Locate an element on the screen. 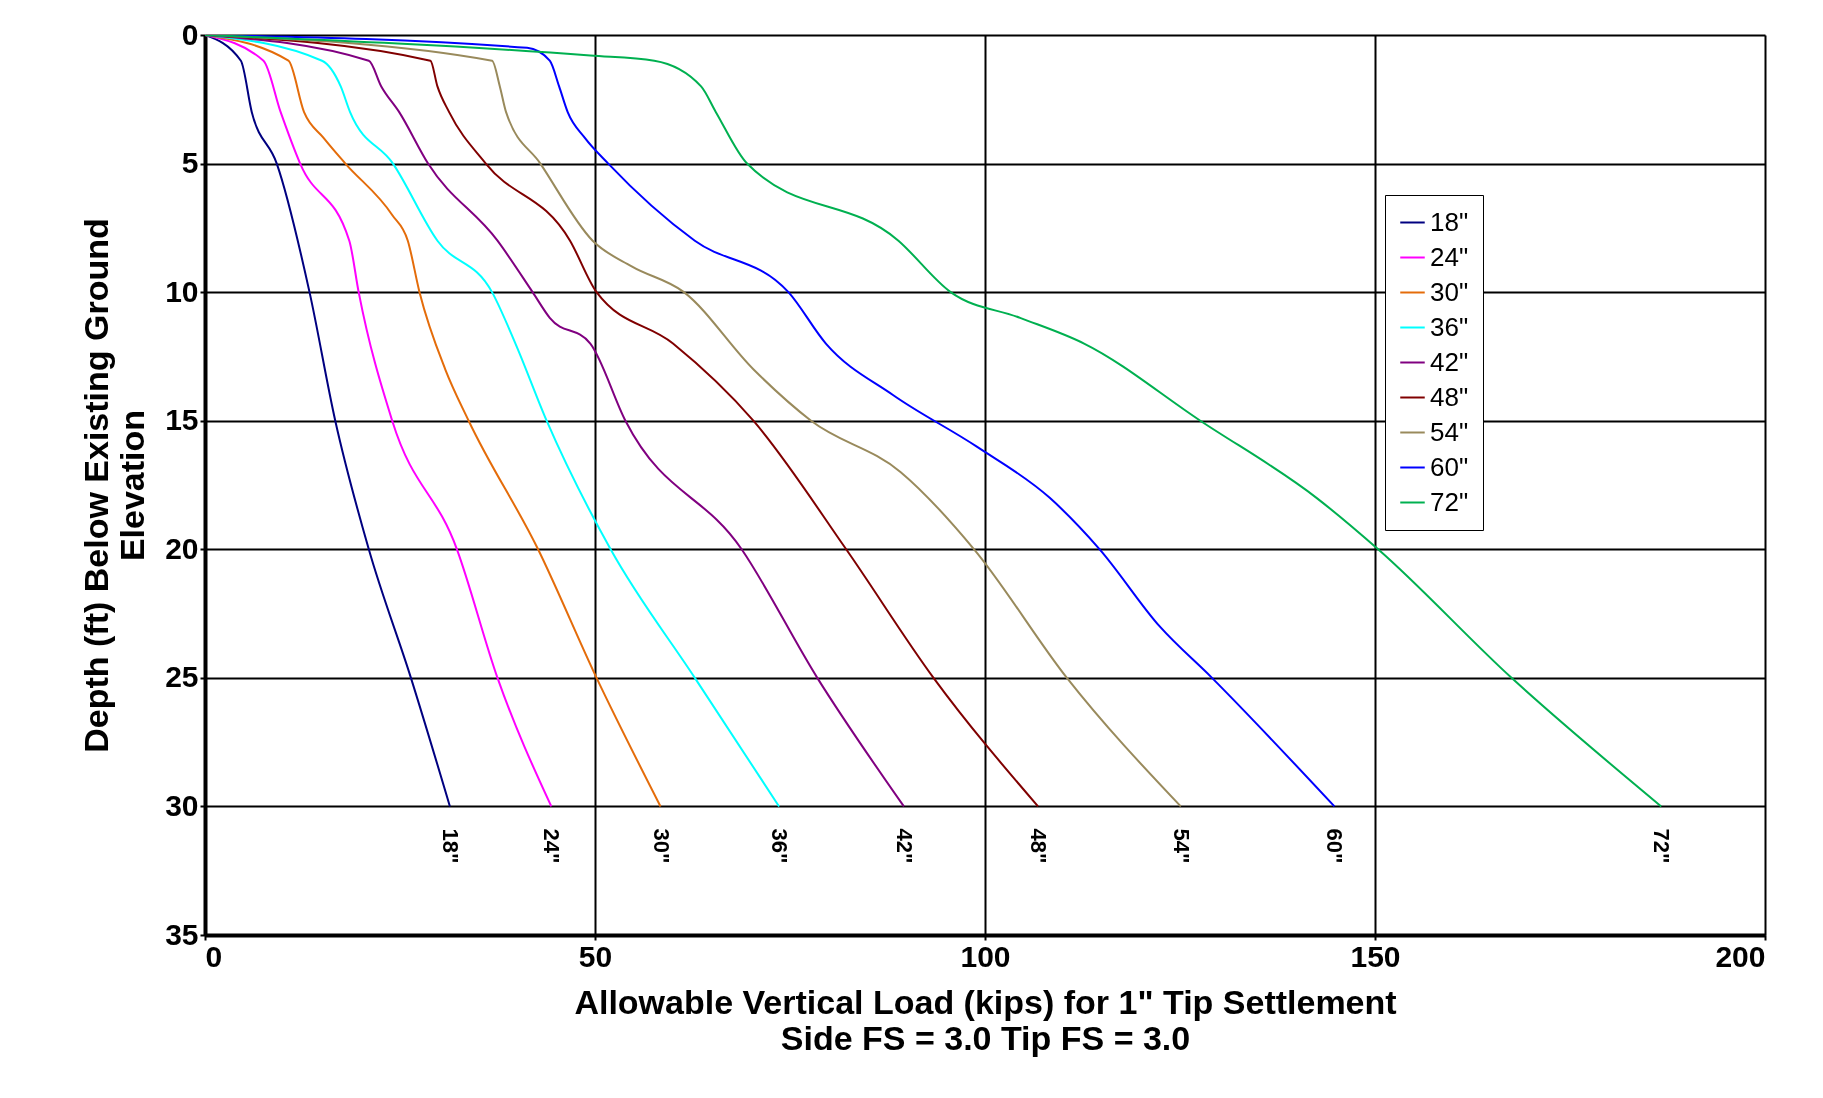  legend-label: 48" is located at coordinates (1449, 396).